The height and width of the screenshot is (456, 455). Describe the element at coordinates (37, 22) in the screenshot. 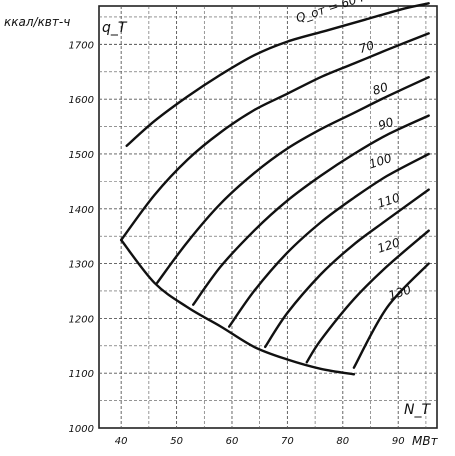

I see `y-axis-units: ккал/квт-ч` at that location.